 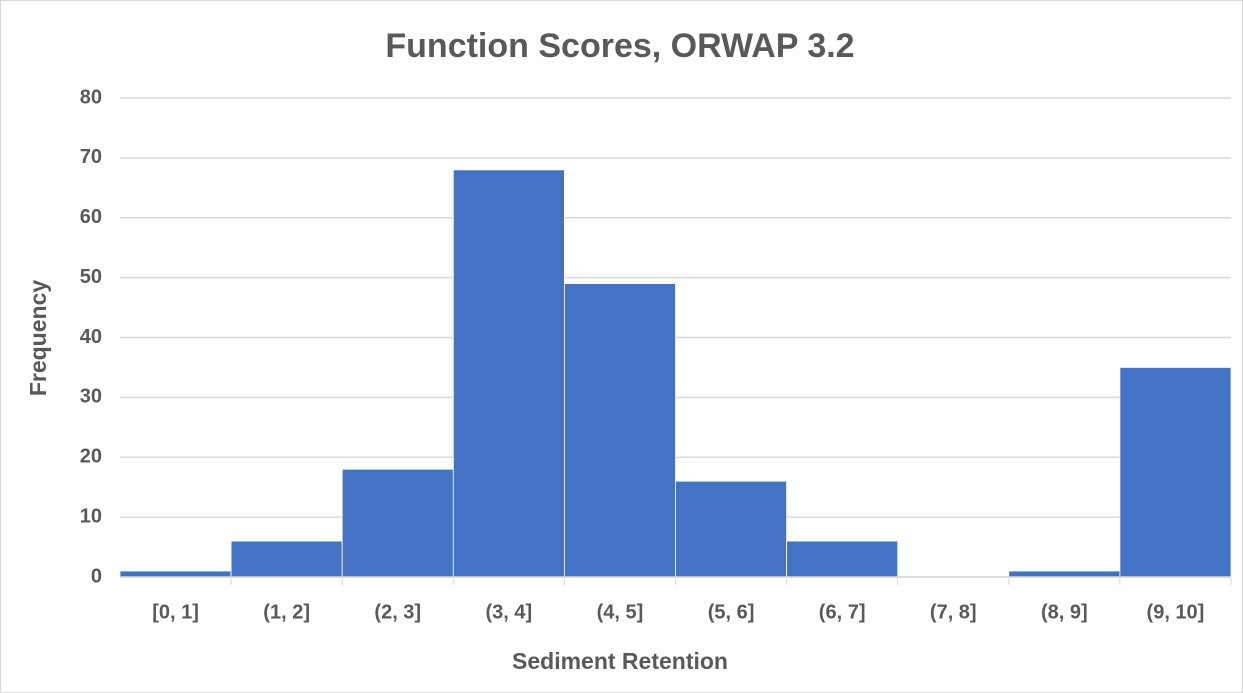 What do you see at coordinates (91, 516) in the screenshot?
I see `y-tick-label: 10` at bounding box center [91, 516].